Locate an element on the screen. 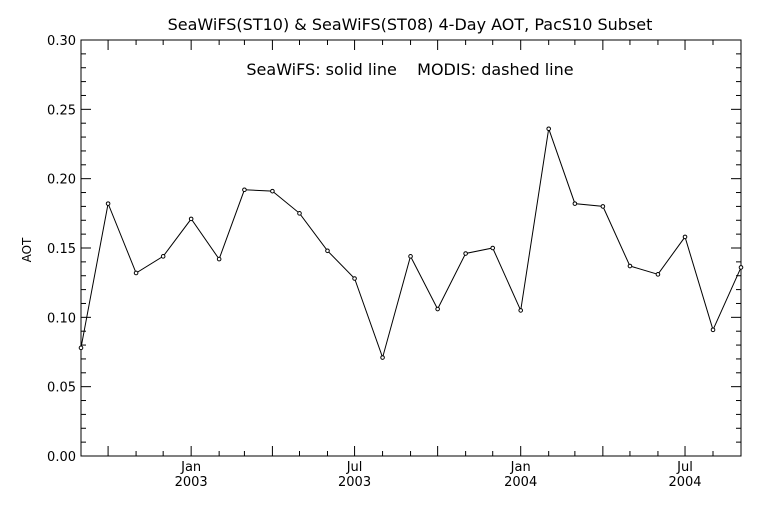  y-axis-label: AOT is located at coordinates (27, 249).